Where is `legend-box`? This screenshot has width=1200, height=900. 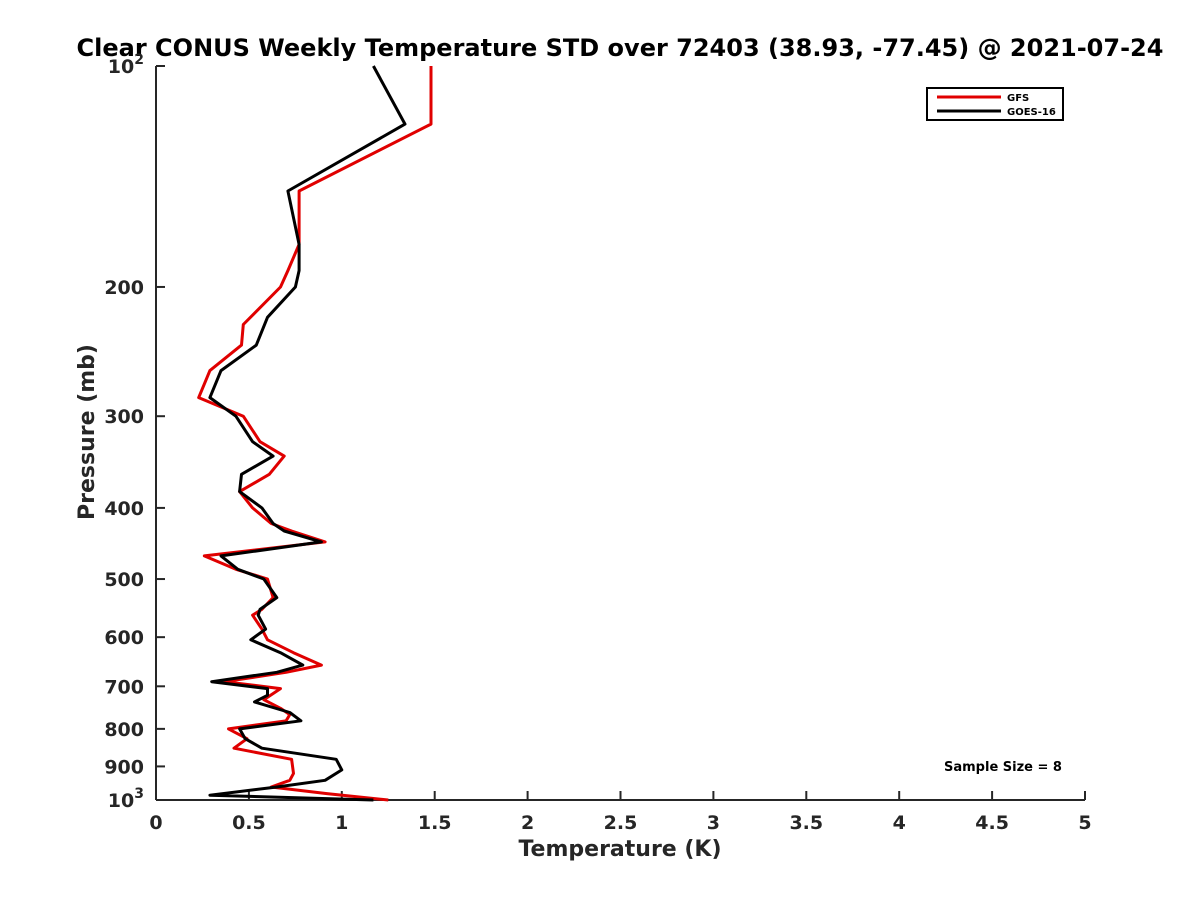
legend-box is located at coordinates (995, 104).